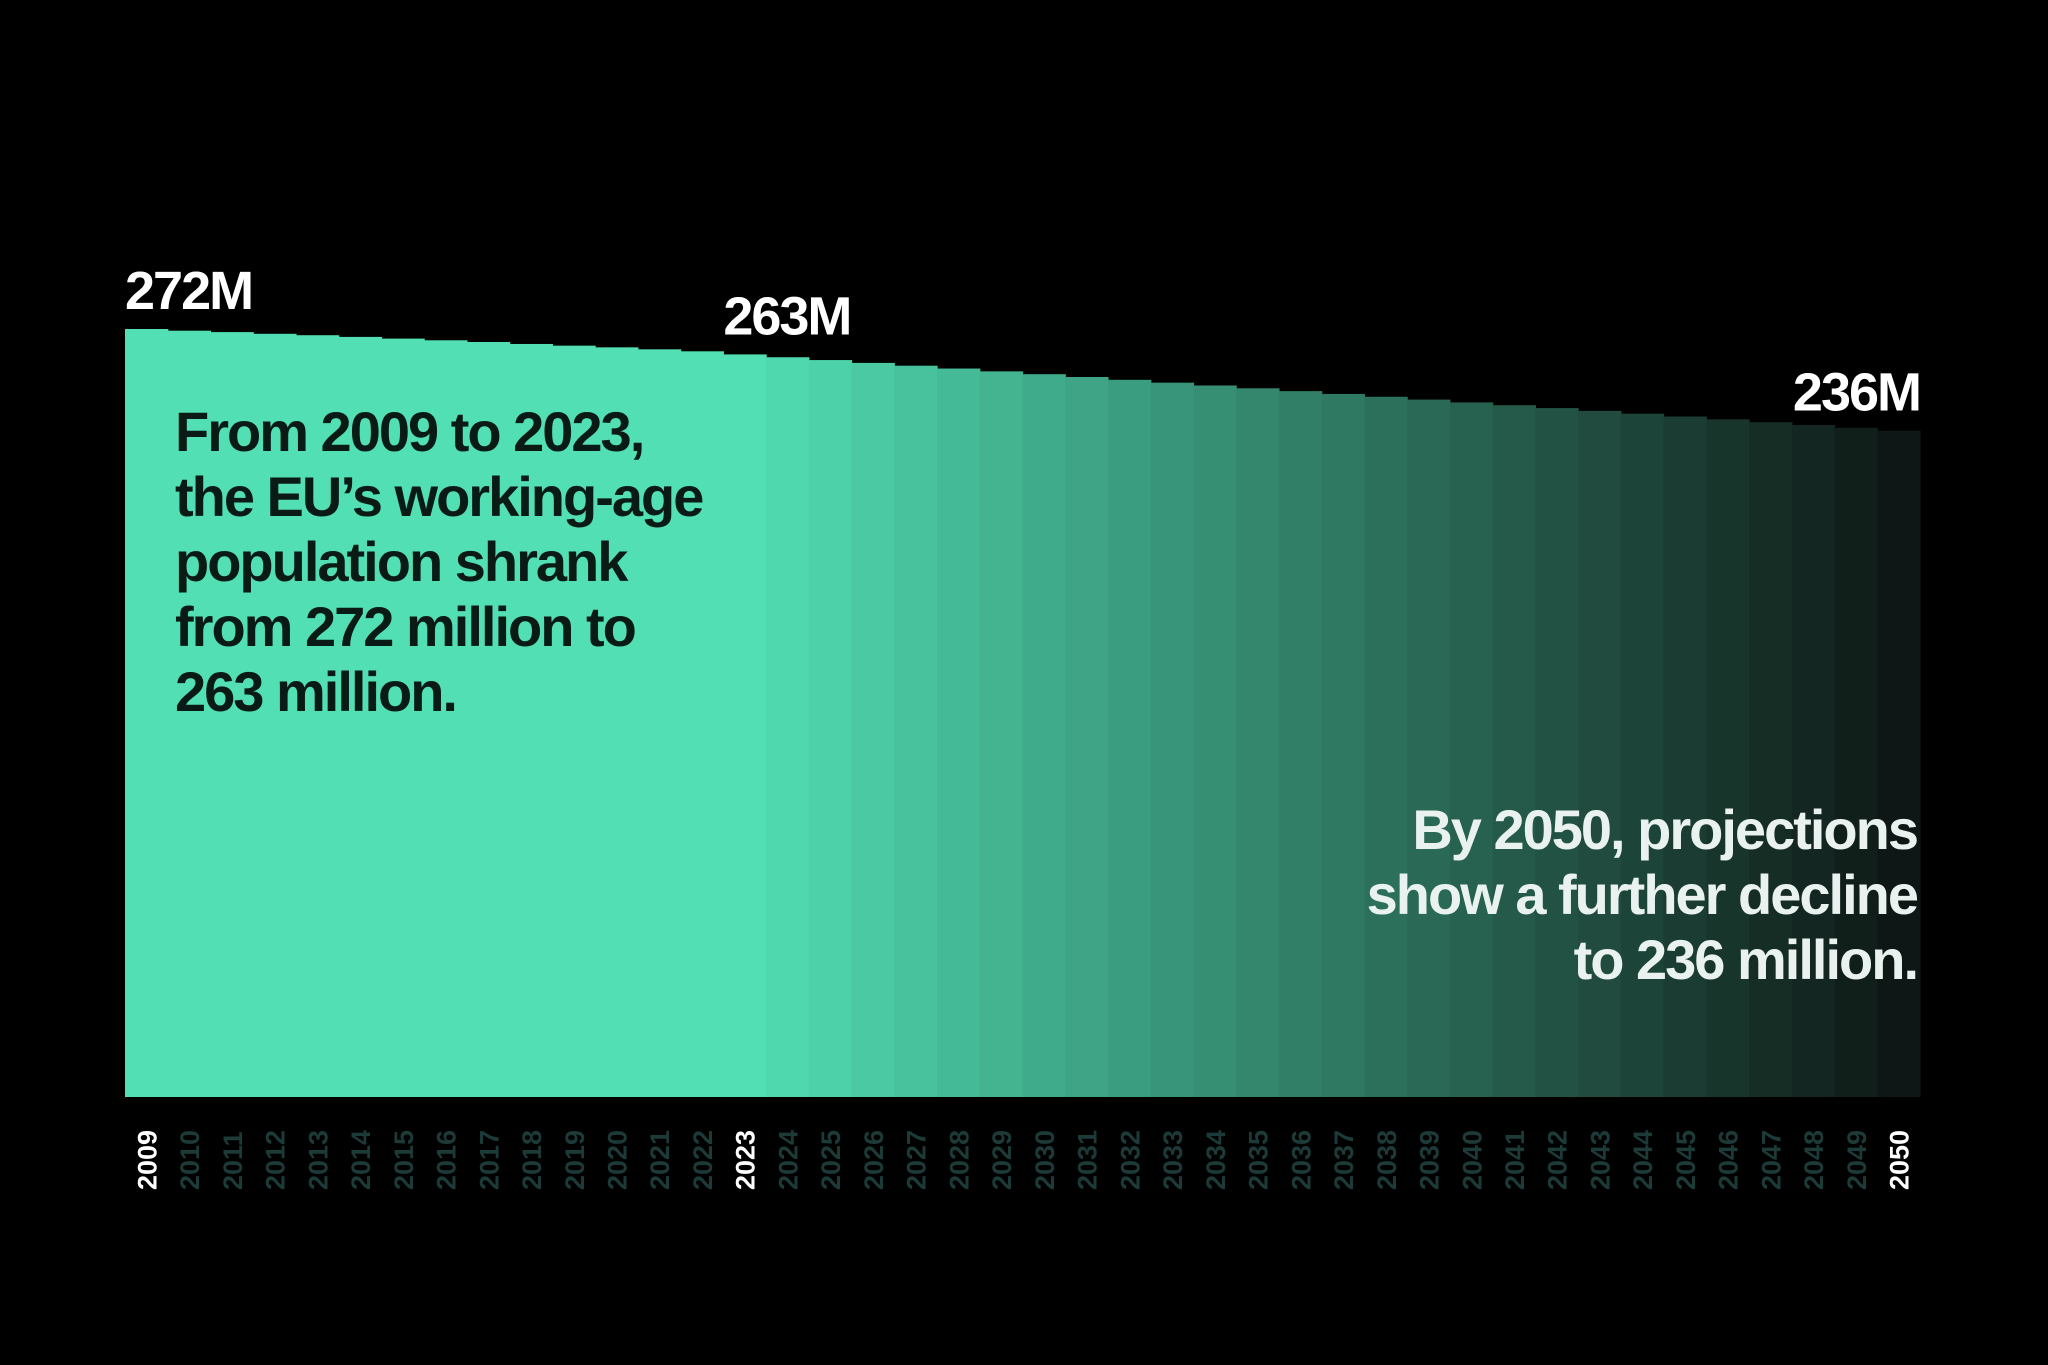 The width and height of the screenshot is (2048, 1365). I want to click on value-label: 236M, so click(1856, 393).